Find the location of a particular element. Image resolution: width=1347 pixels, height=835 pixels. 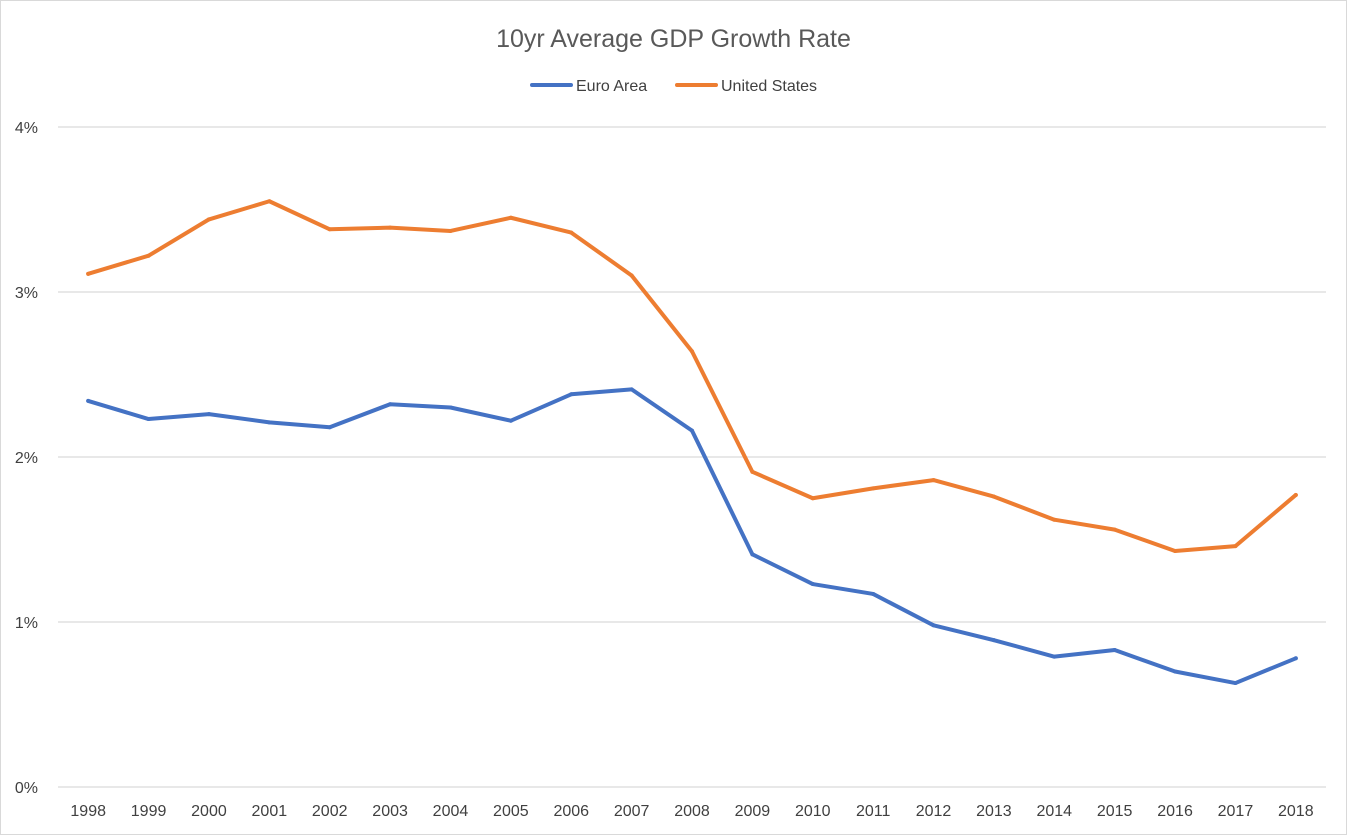

x-tick-label: 2016 is located at coordinates (1175, 811).